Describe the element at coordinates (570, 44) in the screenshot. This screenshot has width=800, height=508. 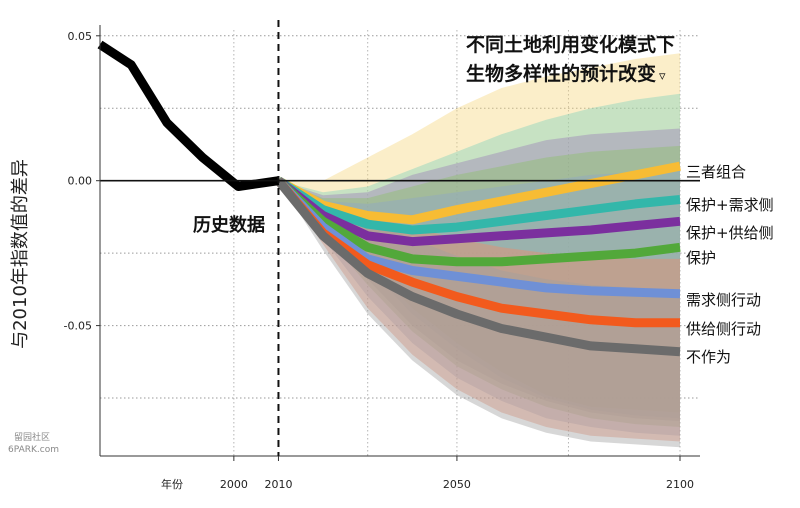
I see `chart-title-line1: 不同土地利用变化模式下` at that location.